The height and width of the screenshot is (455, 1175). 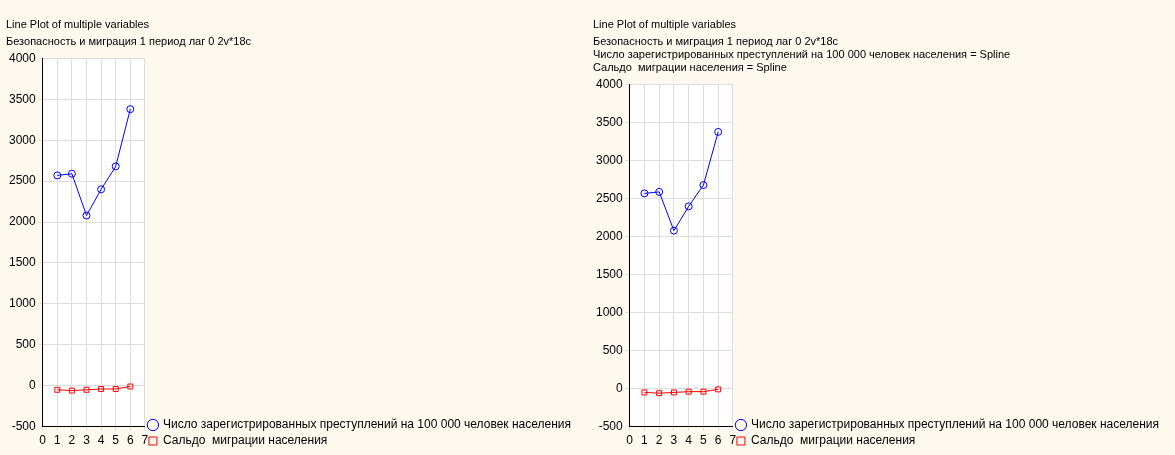 I want to click on text: Сальдо миграции населения = Spline, so click(x=690, y=67).